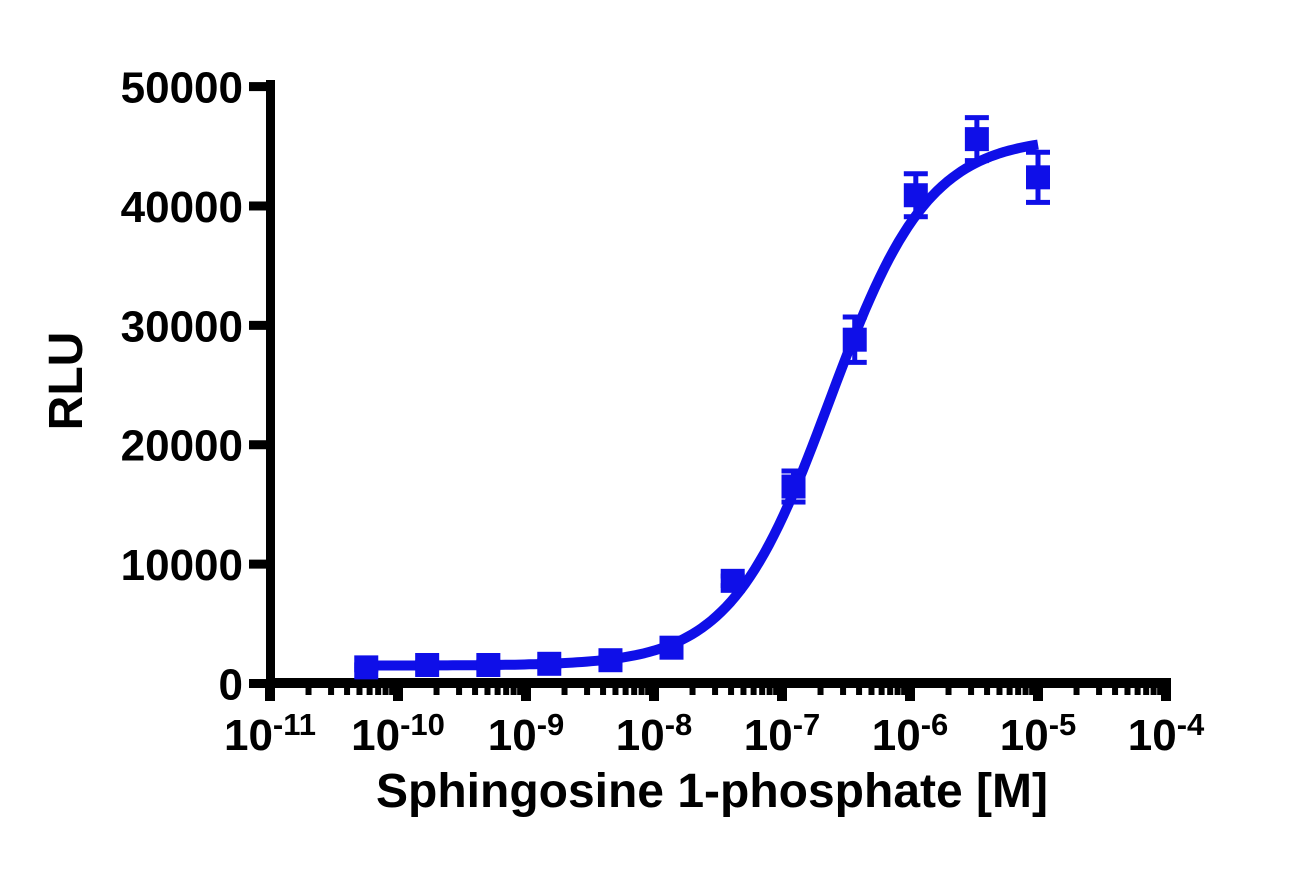  Describe the element at coordinates (182, 88) in the screenshot. I see `y-tick-label: 50000` at that location.